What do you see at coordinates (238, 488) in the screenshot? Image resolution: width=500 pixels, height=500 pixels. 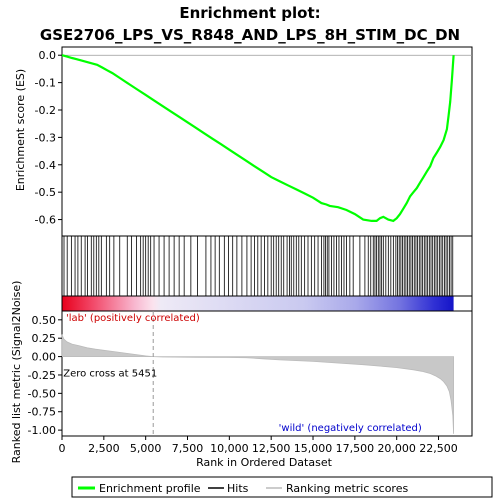 I see `legend-hits-label: Hits` at bounding box center [238, 488].